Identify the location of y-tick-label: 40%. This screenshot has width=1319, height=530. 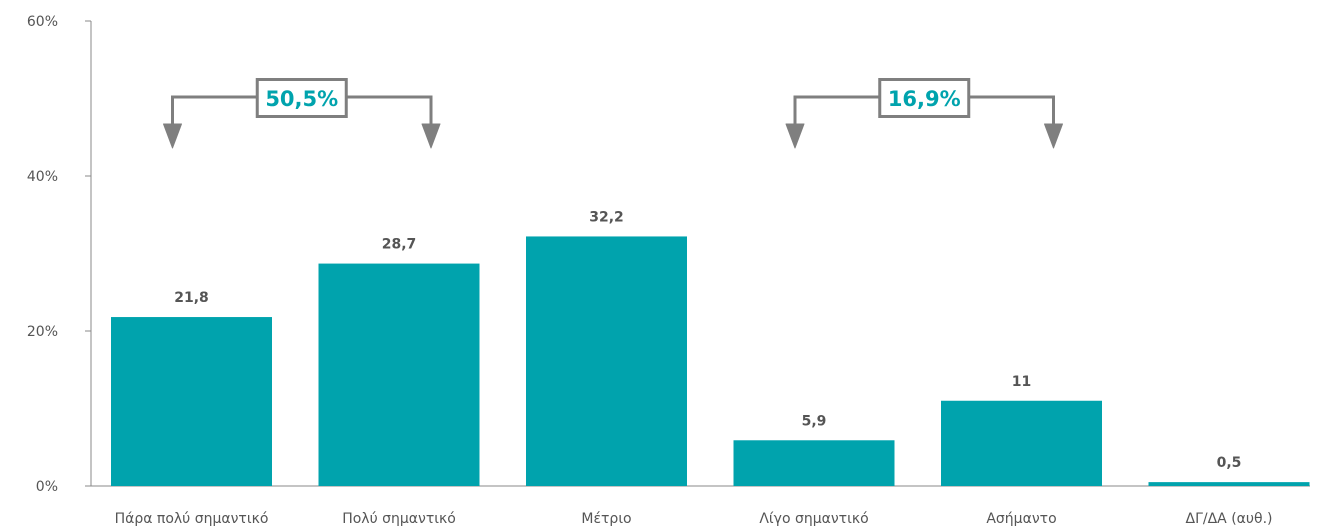
(42, 177).